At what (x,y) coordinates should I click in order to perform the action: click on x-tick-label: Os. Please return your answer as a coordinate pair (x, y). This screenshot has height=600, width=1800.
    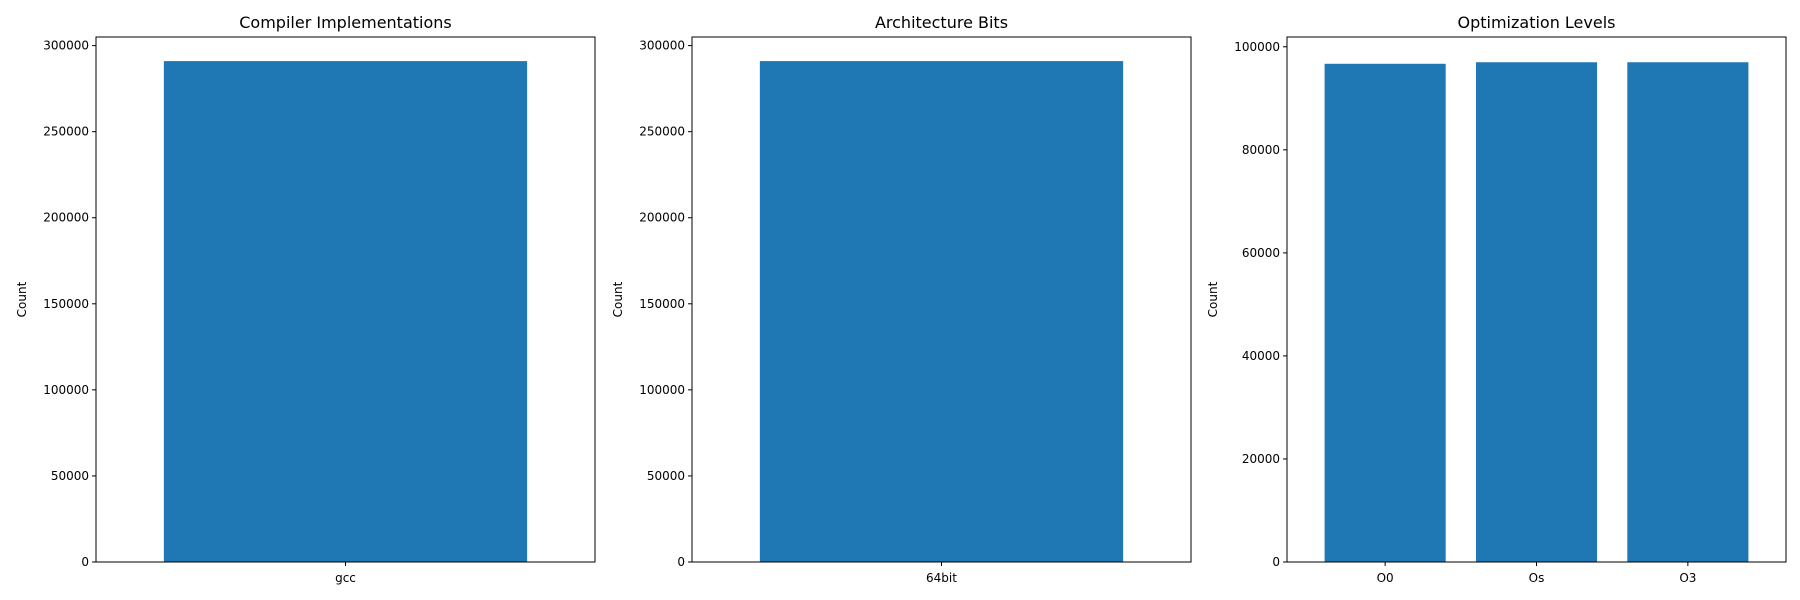
    Looking at the image, I should click on (1537, 578).